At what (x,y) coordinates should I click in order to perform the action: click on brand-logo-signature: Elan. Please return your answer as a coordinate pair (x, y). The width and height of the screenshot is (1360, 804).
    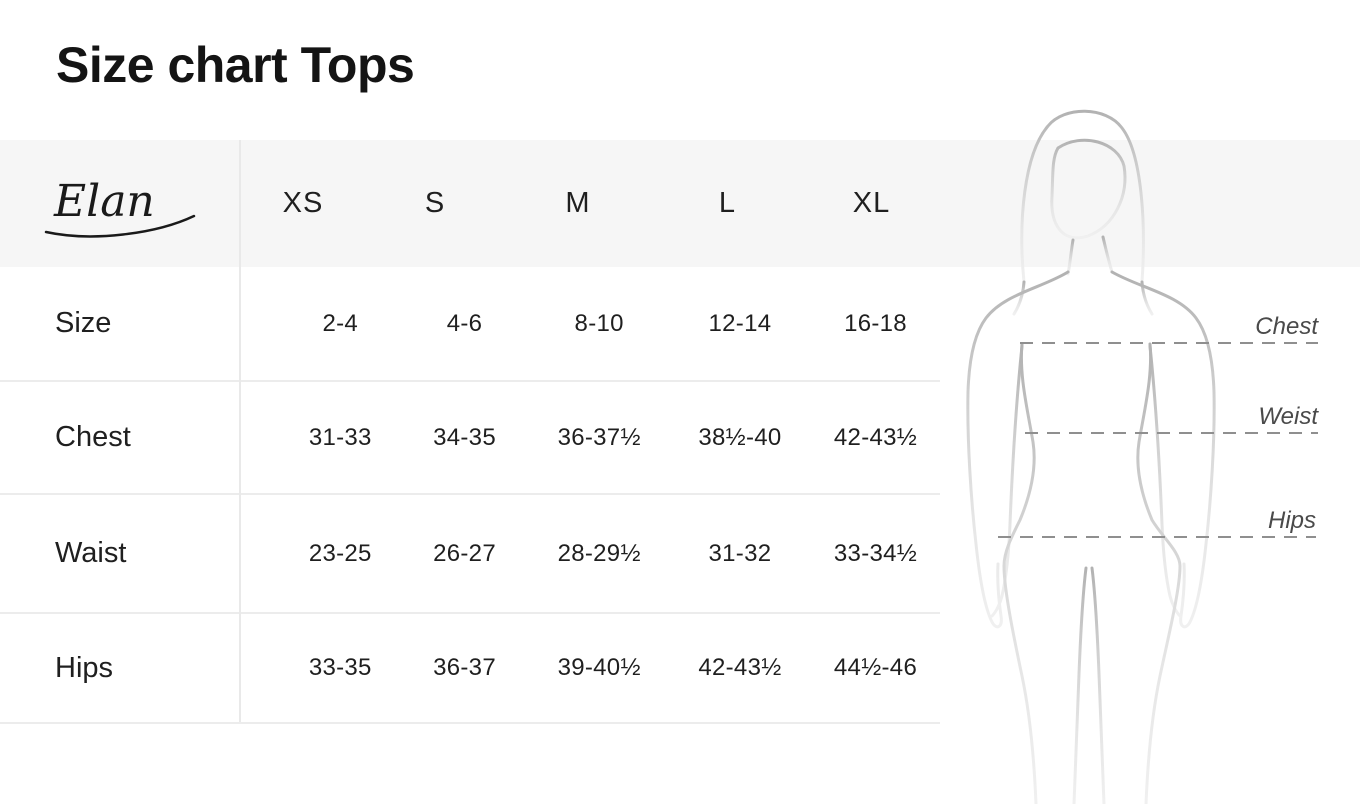
    Looking at the image, I should click on (120, 207).